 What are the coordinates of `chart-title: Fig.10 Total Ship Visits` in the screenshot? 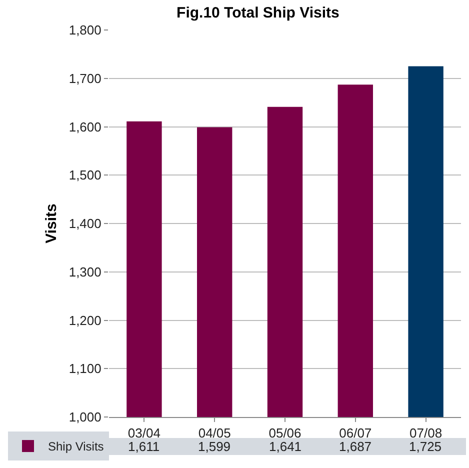 It's located at (258, 13).